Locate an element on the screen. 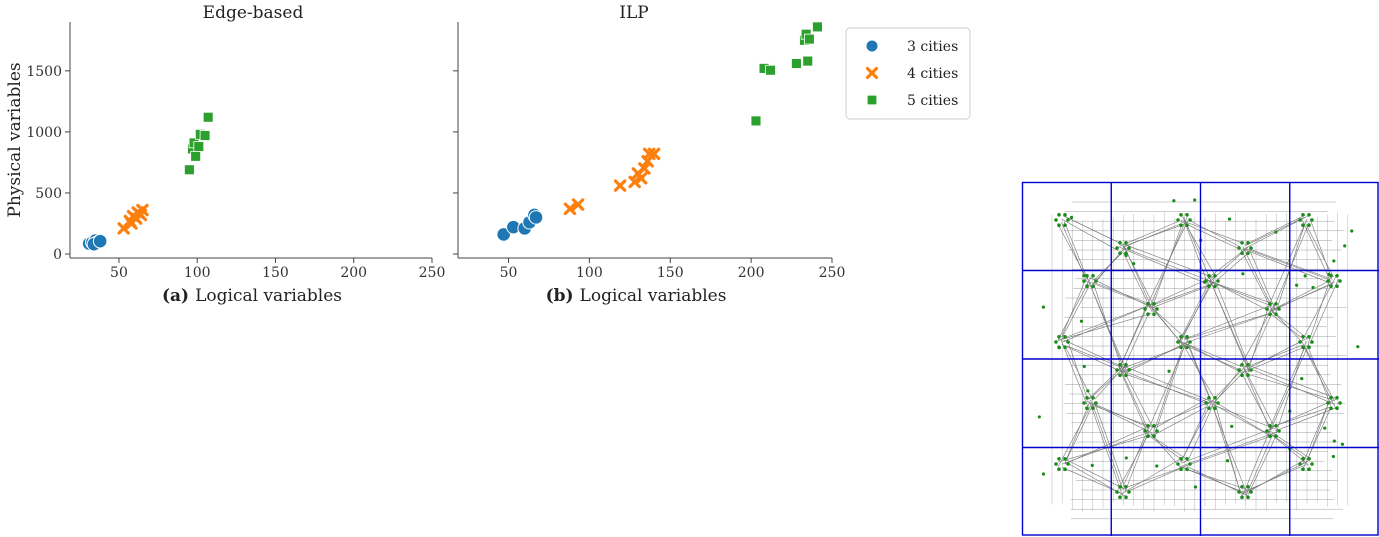 Image resolution: width=1379 pixels, height=537 pixels. x-tick-label: 200 is located at coordinates (353, 273).